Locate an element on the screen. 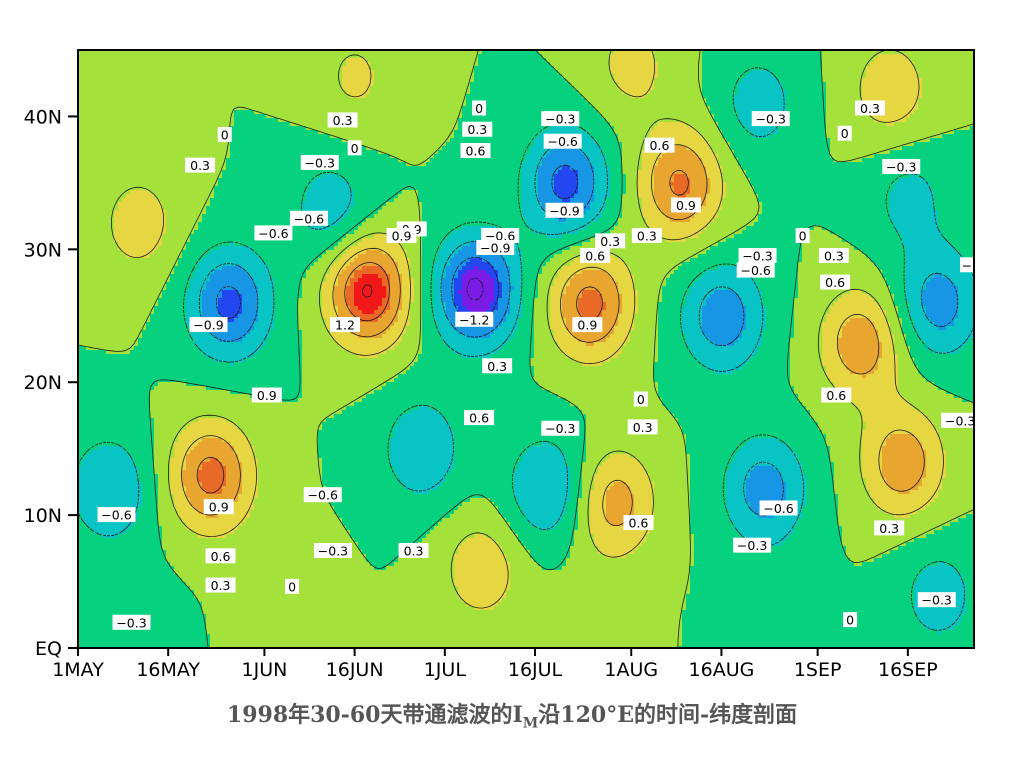 This screenshot has height=768, width=1024. contour-label-text: −1.2 is located at coordinates (474, 319).